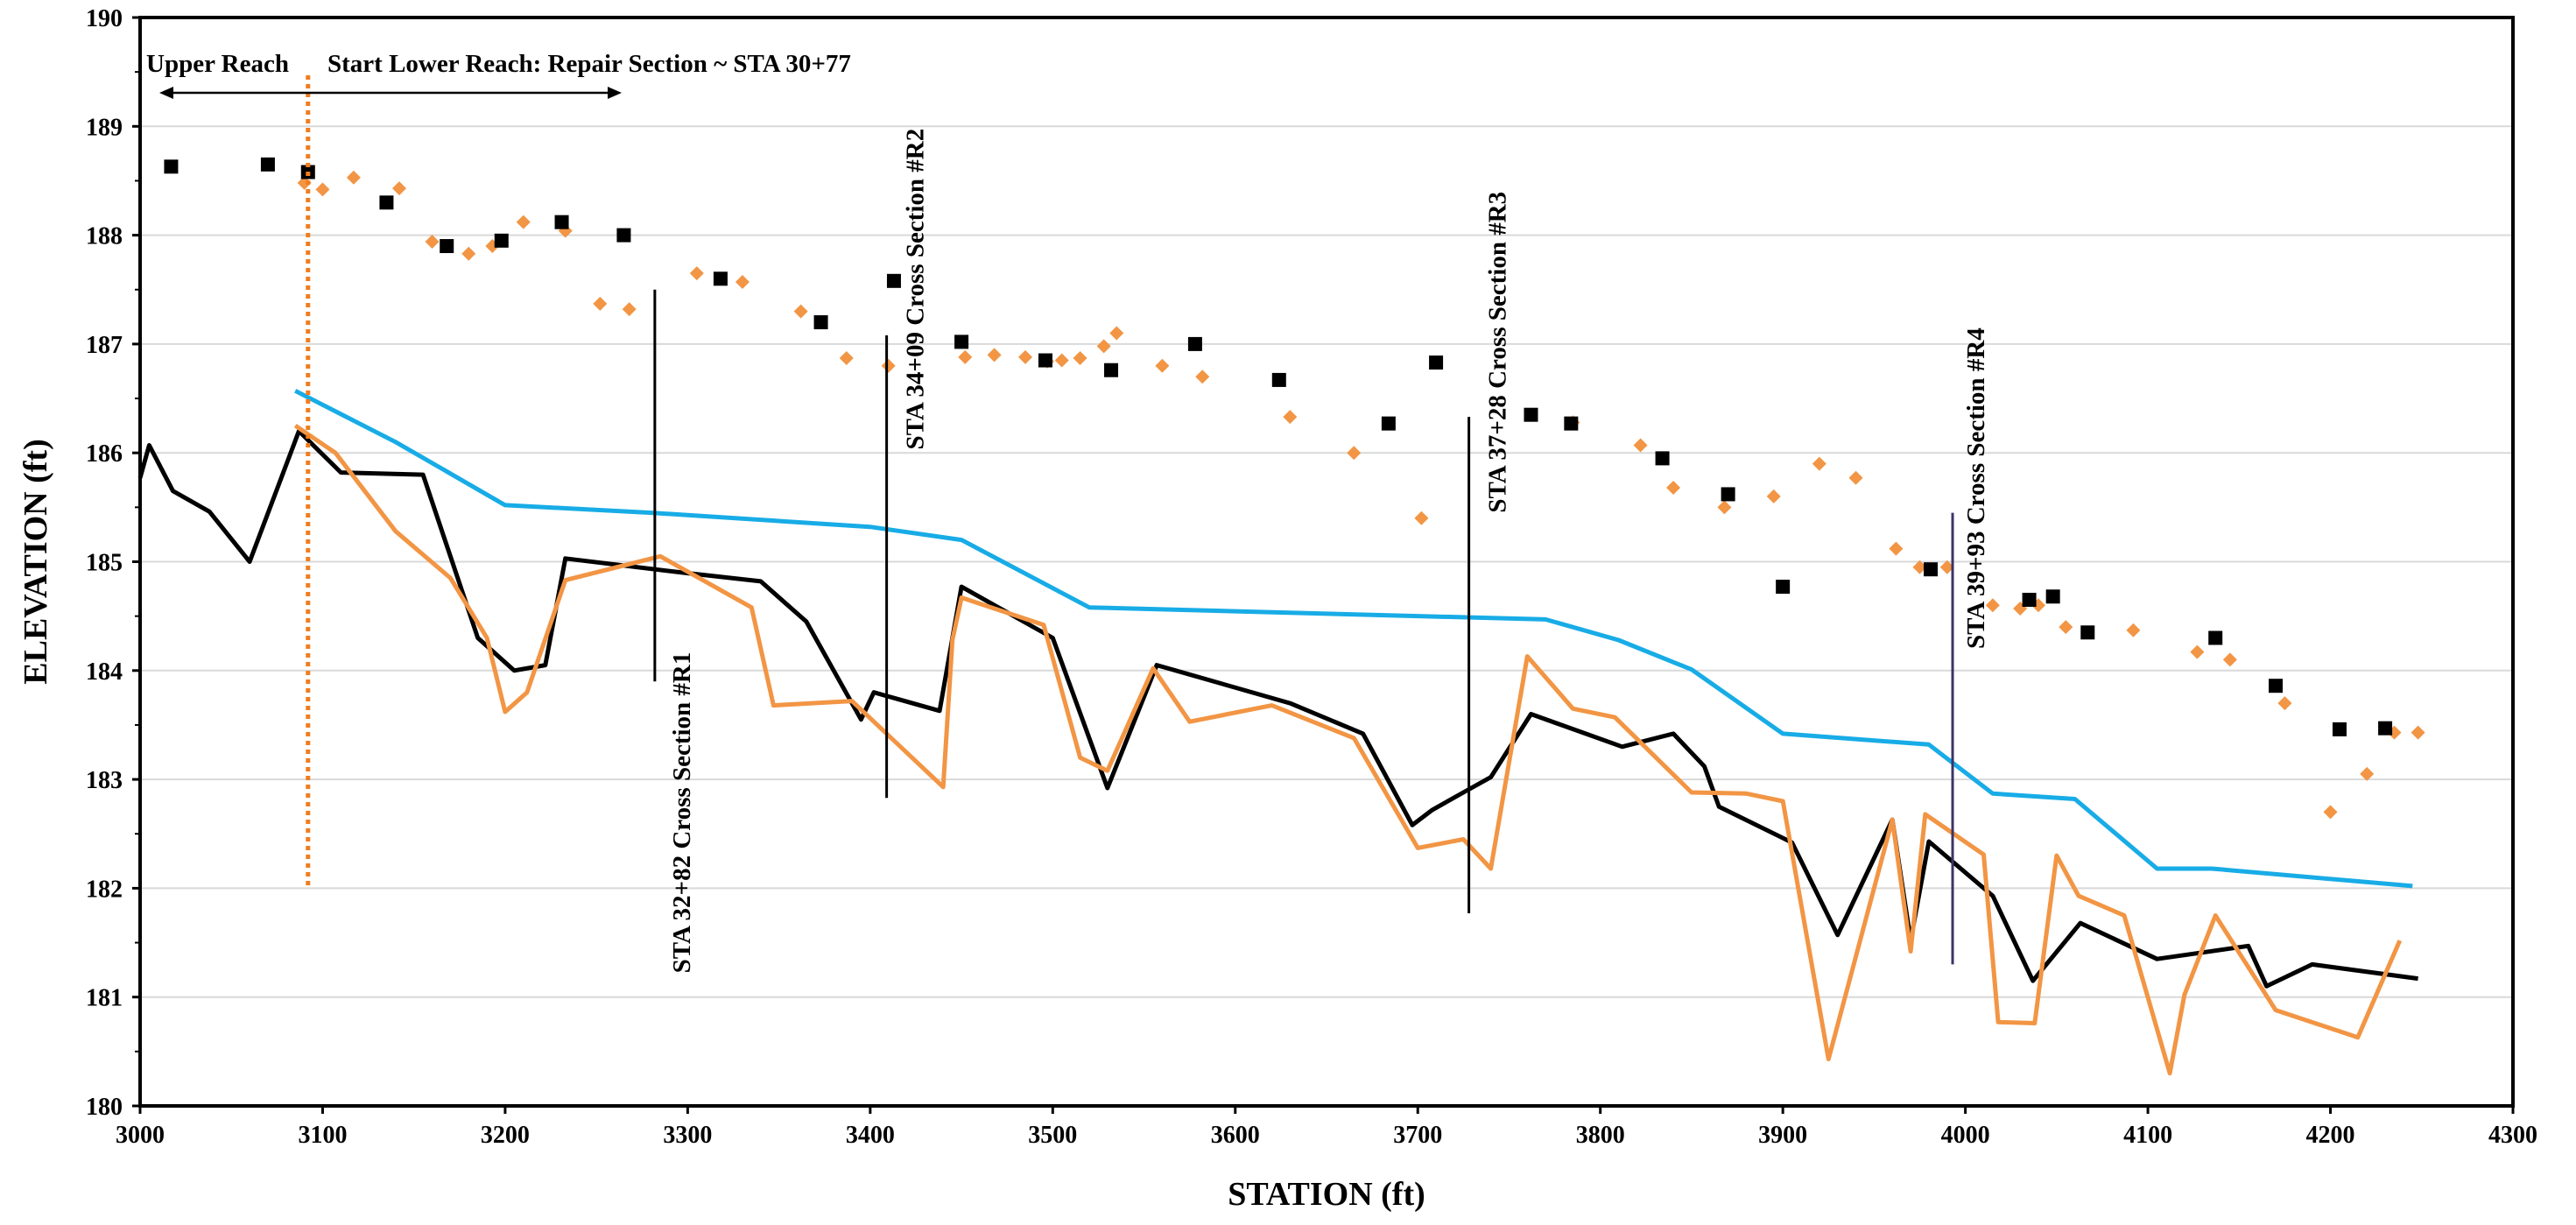 The image size is (2576, 1225). Describe the element at coordinates (322, 1135) in the screenshot. I see `x-tick-label: 3100` at that location.